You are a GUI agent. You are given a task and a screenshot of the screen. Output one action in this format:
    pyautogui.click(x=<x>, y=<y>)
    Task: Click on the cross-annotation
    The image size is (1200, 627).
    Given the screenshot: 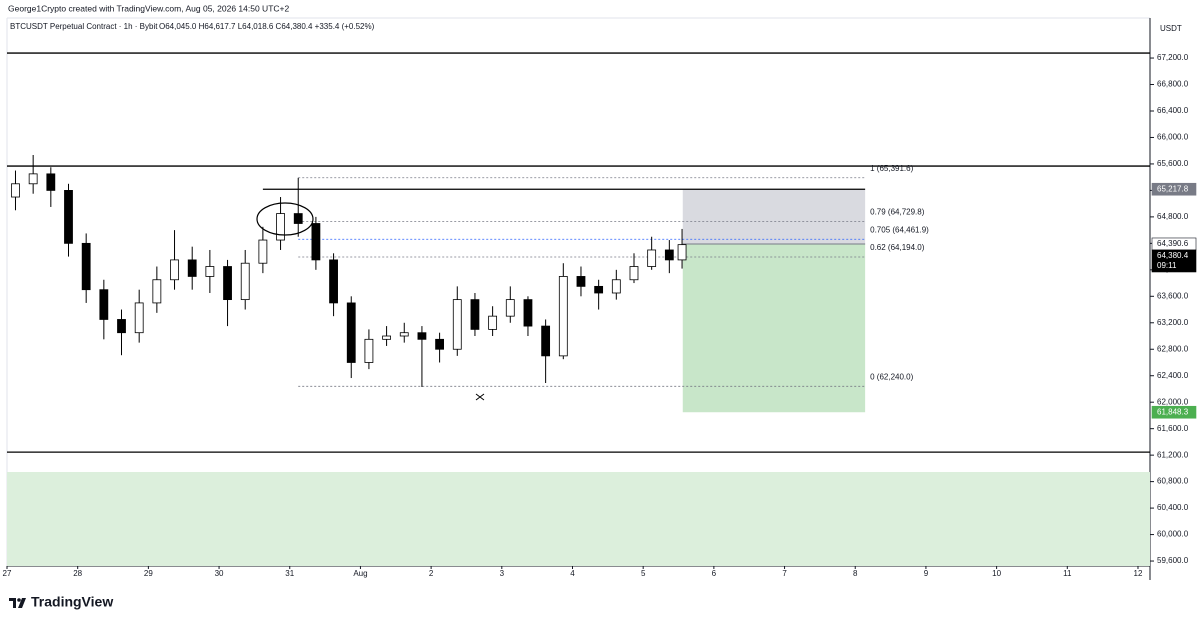 What is the action you would take?
    pyautogui.click(x=480, y=397)
    